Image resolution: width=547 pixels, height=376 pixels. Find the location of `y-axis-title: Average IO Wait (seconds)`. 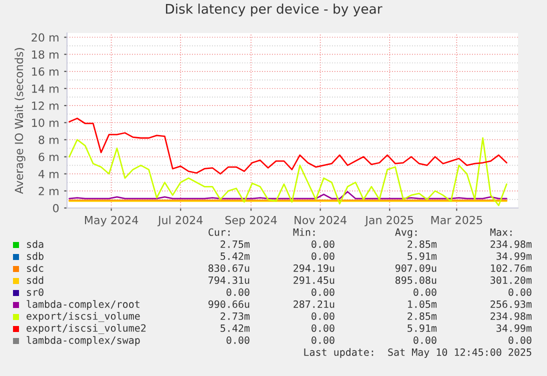

y-axis-title: Average IO Wait (seconds) is located at coordinates (20, 121).